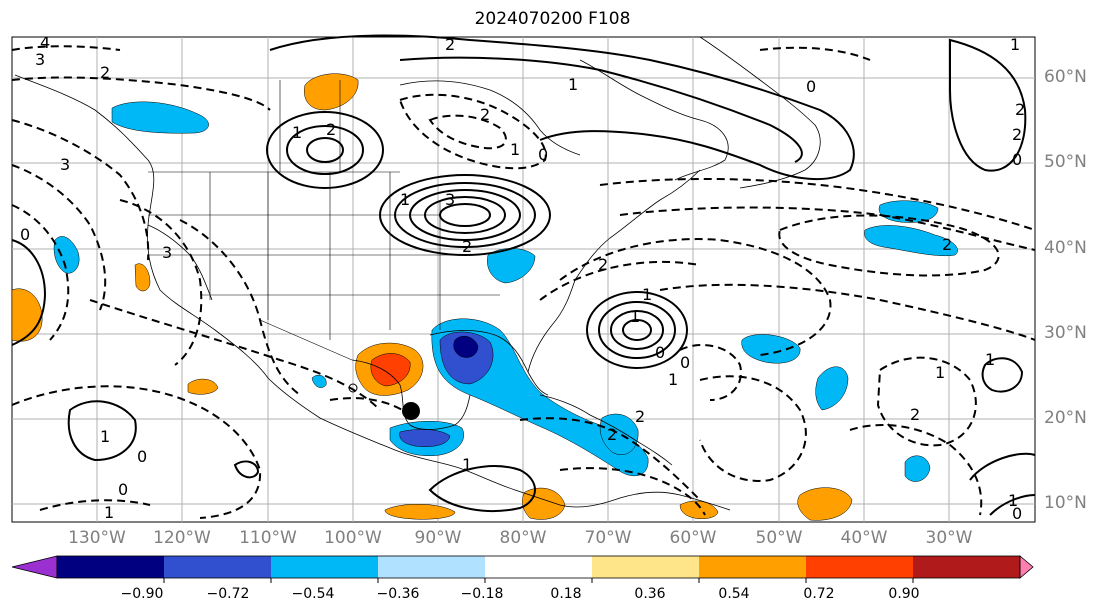 This screenshot has width=1105, height=615. Describe the element at coordinates (1065, 248) in the screenshot. I see `lat-label: 40°N` at that location.